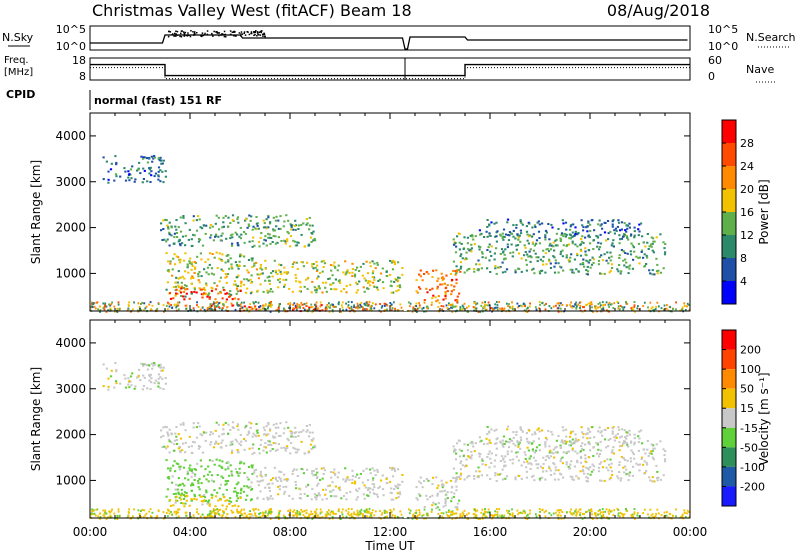 The image size is (800, 554). I want to click on y-tick-label: 1000, so click(70, 480).